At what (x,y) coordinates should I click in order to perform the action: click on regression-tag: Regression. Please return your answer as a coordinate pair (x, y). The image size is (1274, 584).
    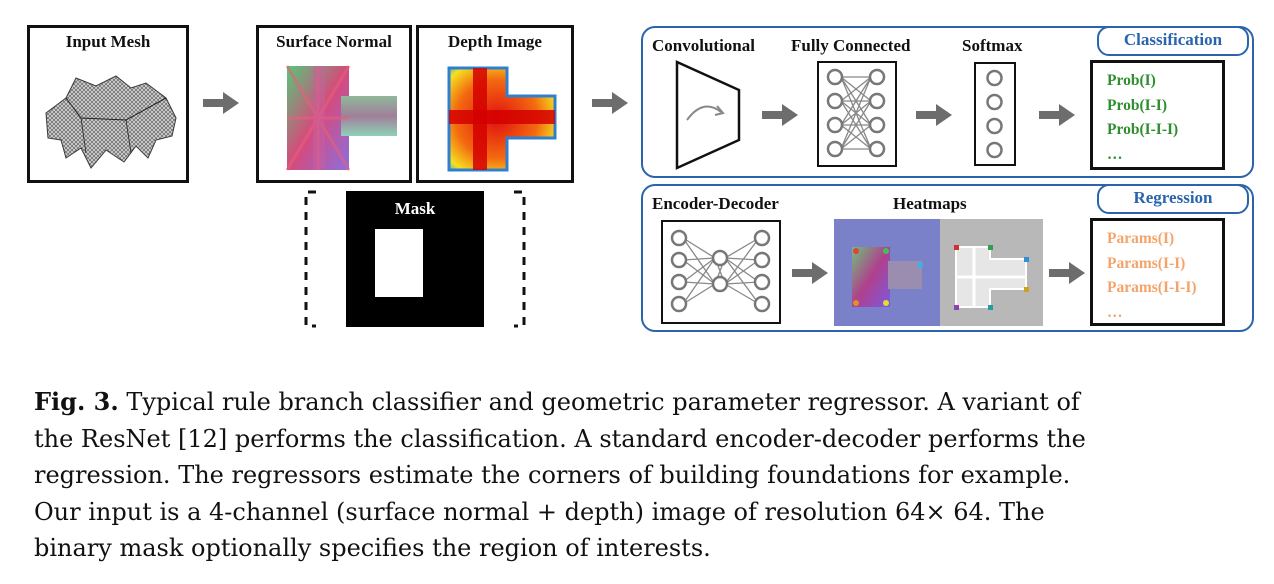
    Looking at the image, I should click on (1173, 199).